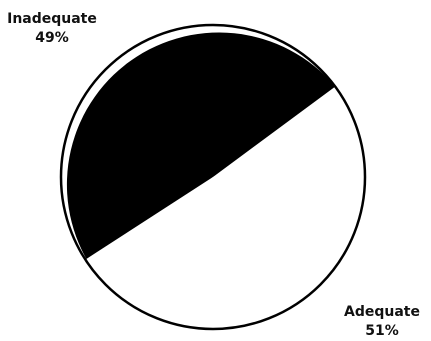 The height and width of the screenshot is (341, 431). I want to click on slice-label-adequate-name: Adequate, so click(382, 312).